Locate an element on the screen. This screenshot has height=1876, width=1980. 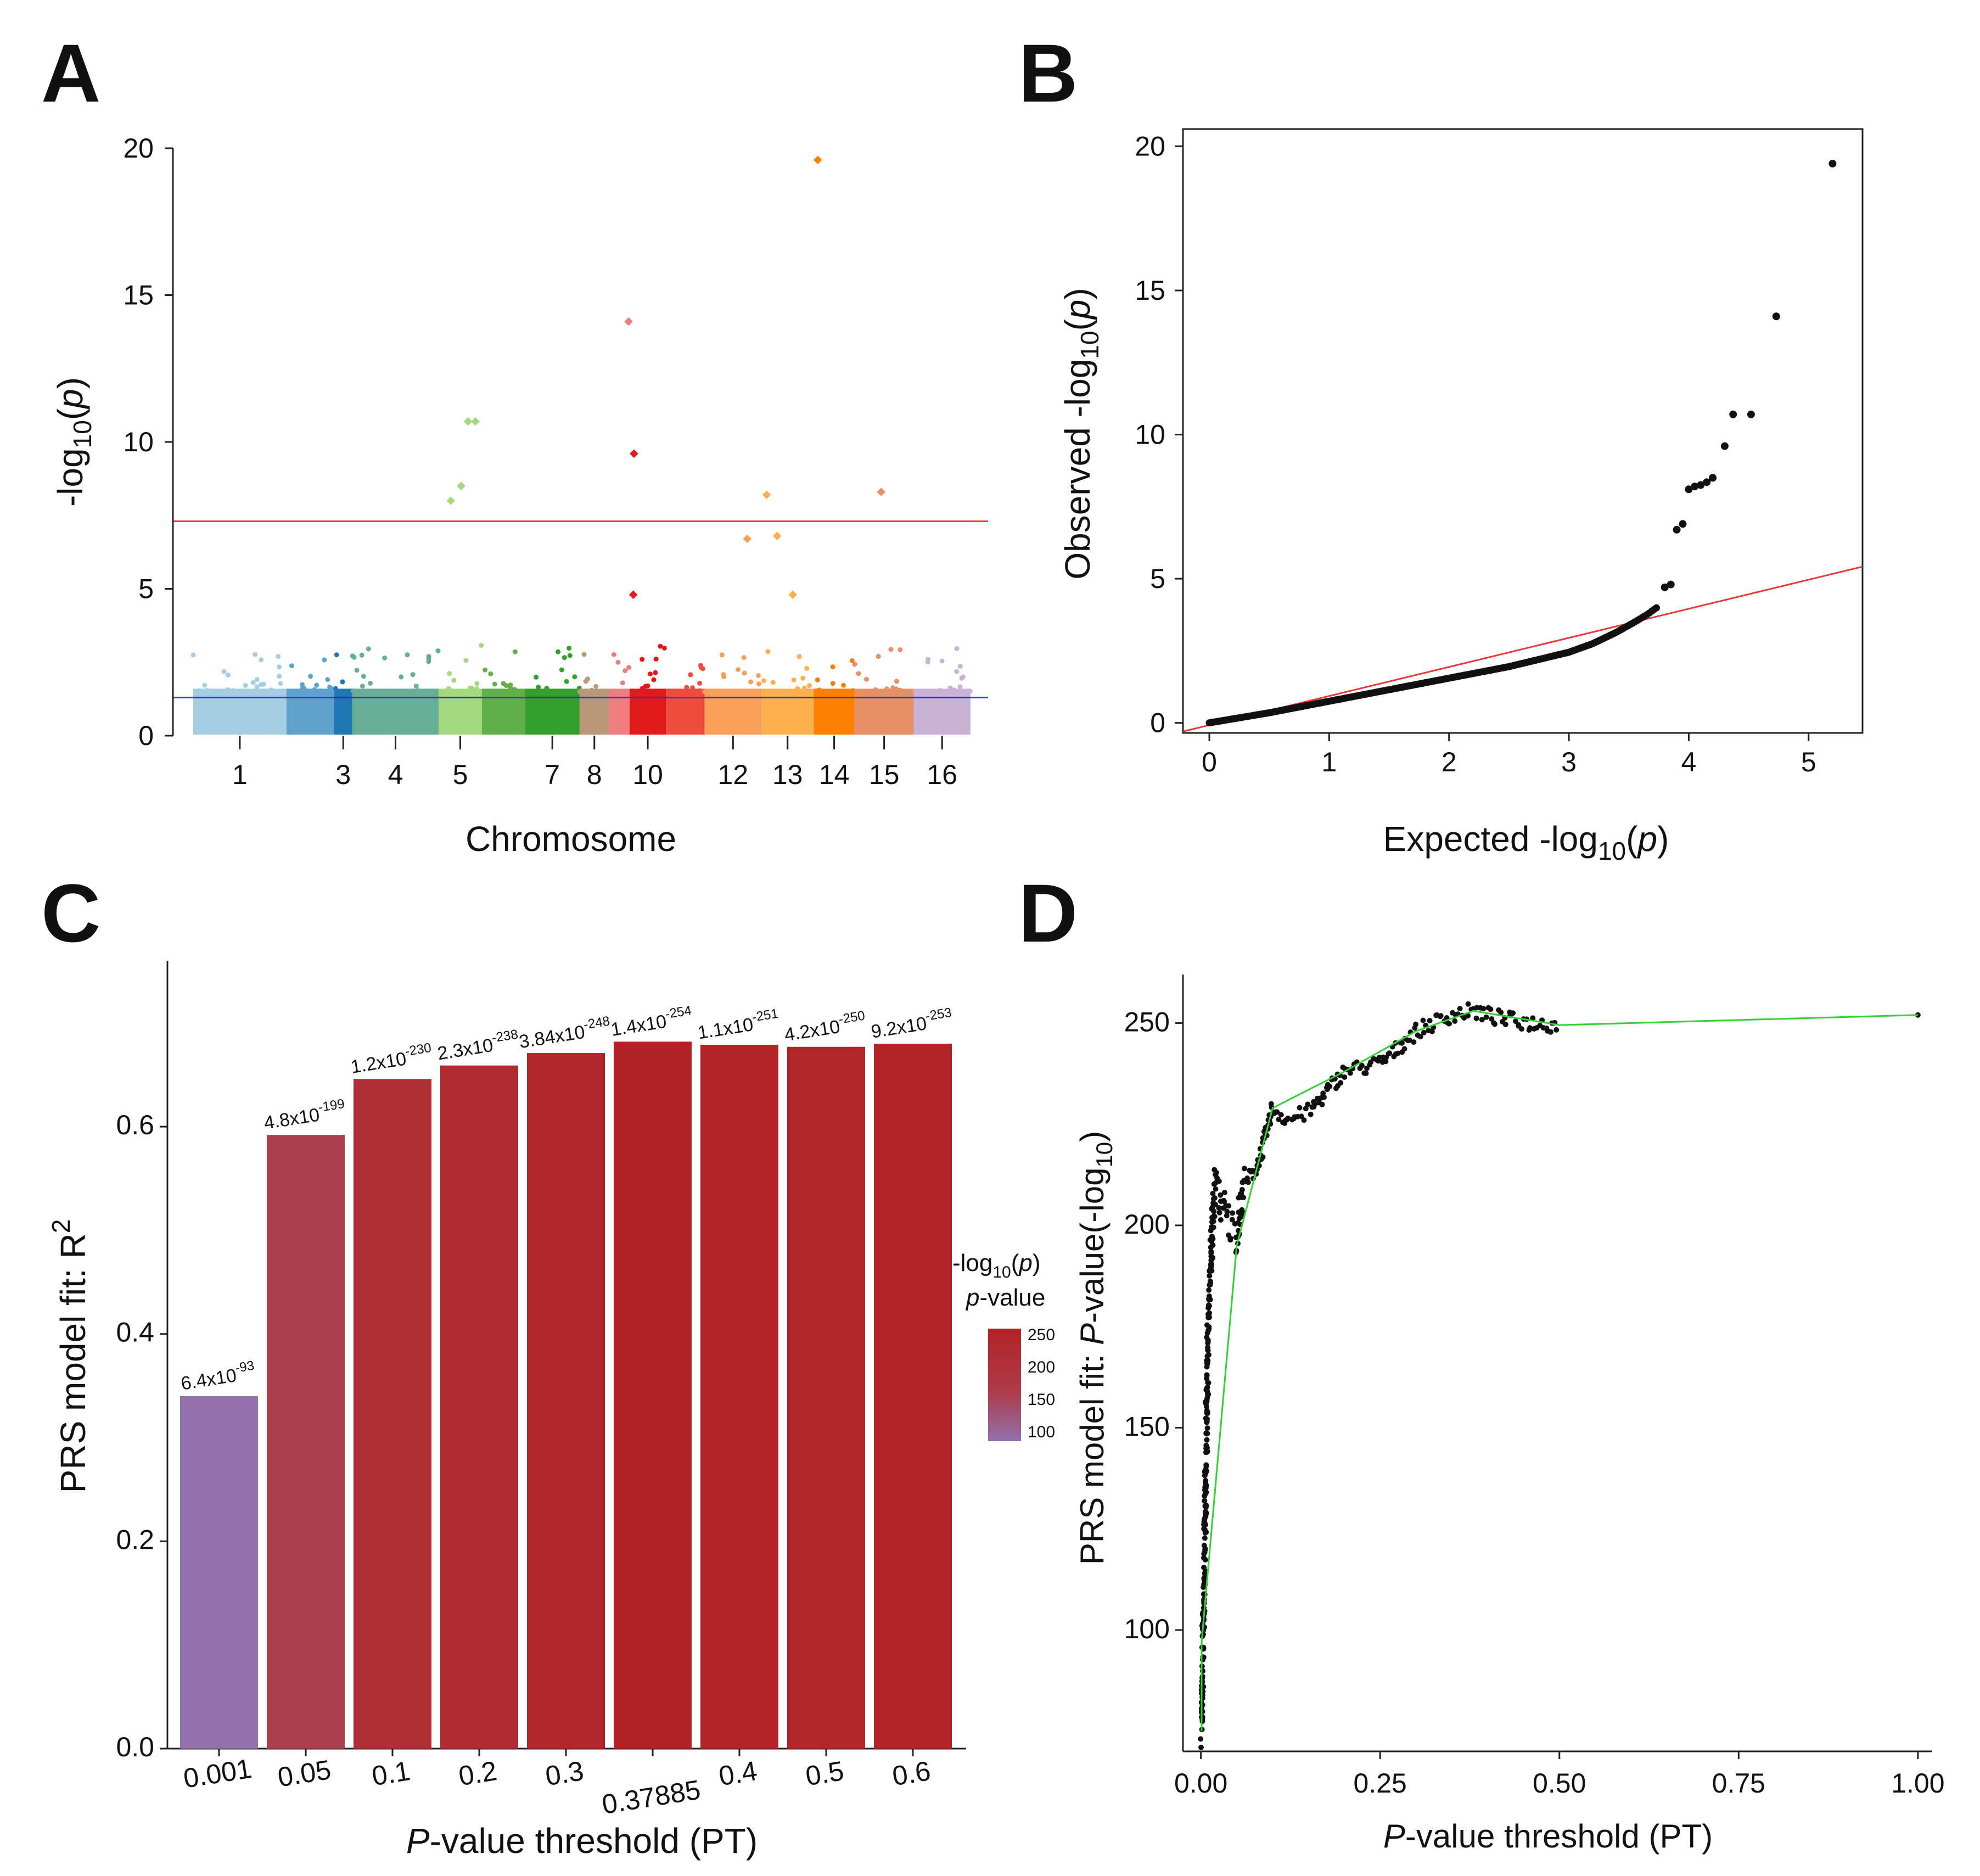
y-tick-label: 0 is located at coordinates (1158, 723).